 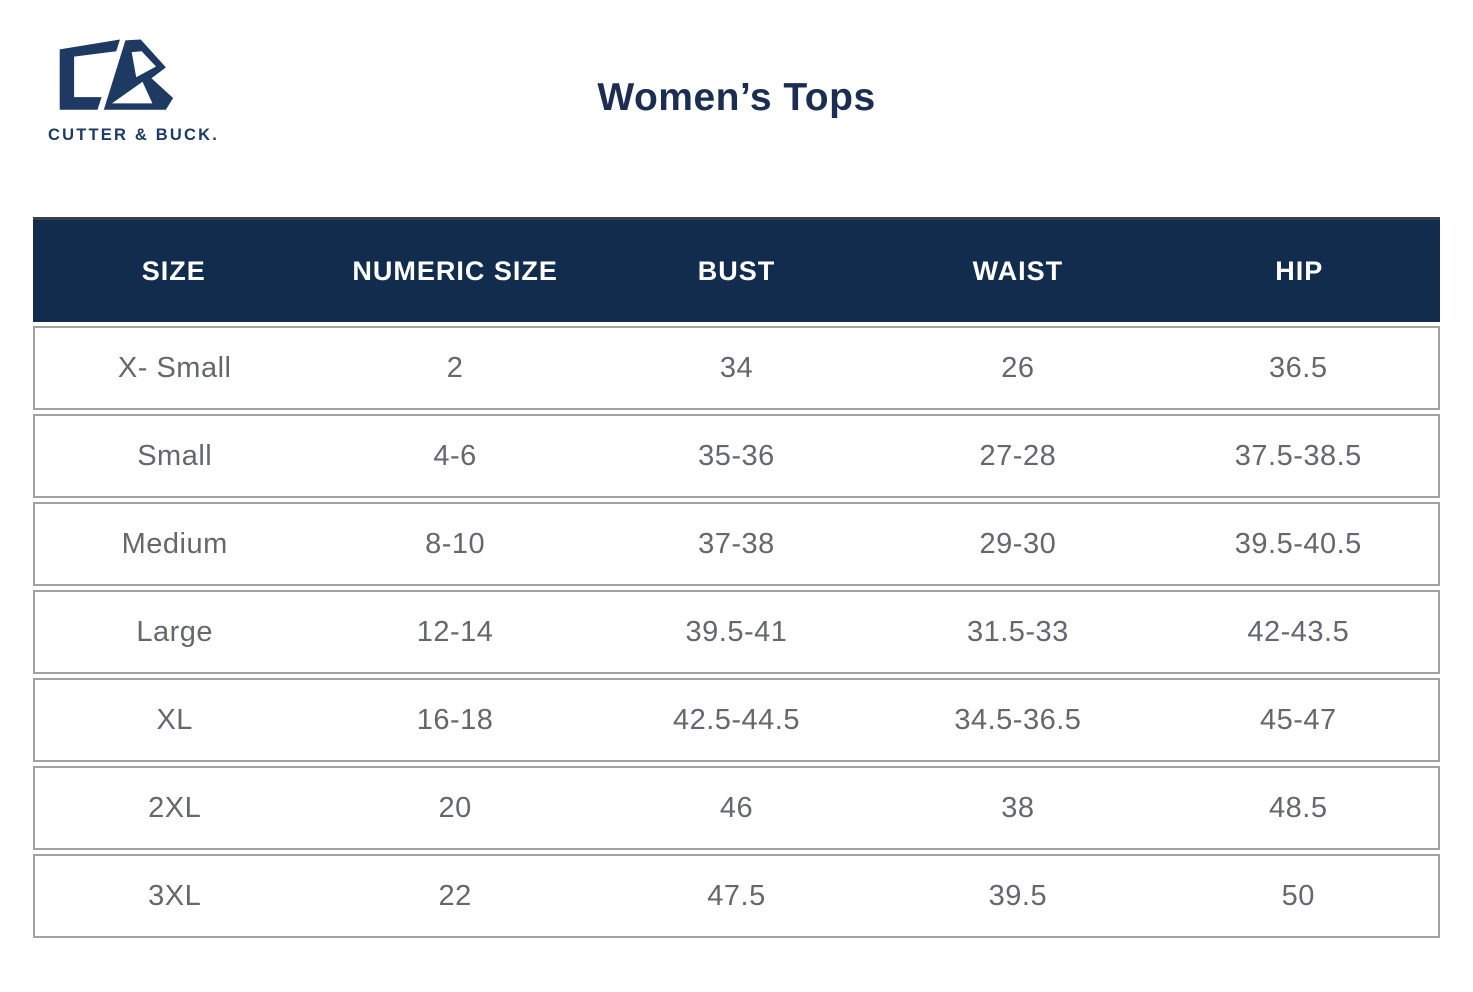 What do you see at coordinates (1299, 808) in the screenshot?
I see `cell-hip: 48.5` at bounding box center [1299, 808].